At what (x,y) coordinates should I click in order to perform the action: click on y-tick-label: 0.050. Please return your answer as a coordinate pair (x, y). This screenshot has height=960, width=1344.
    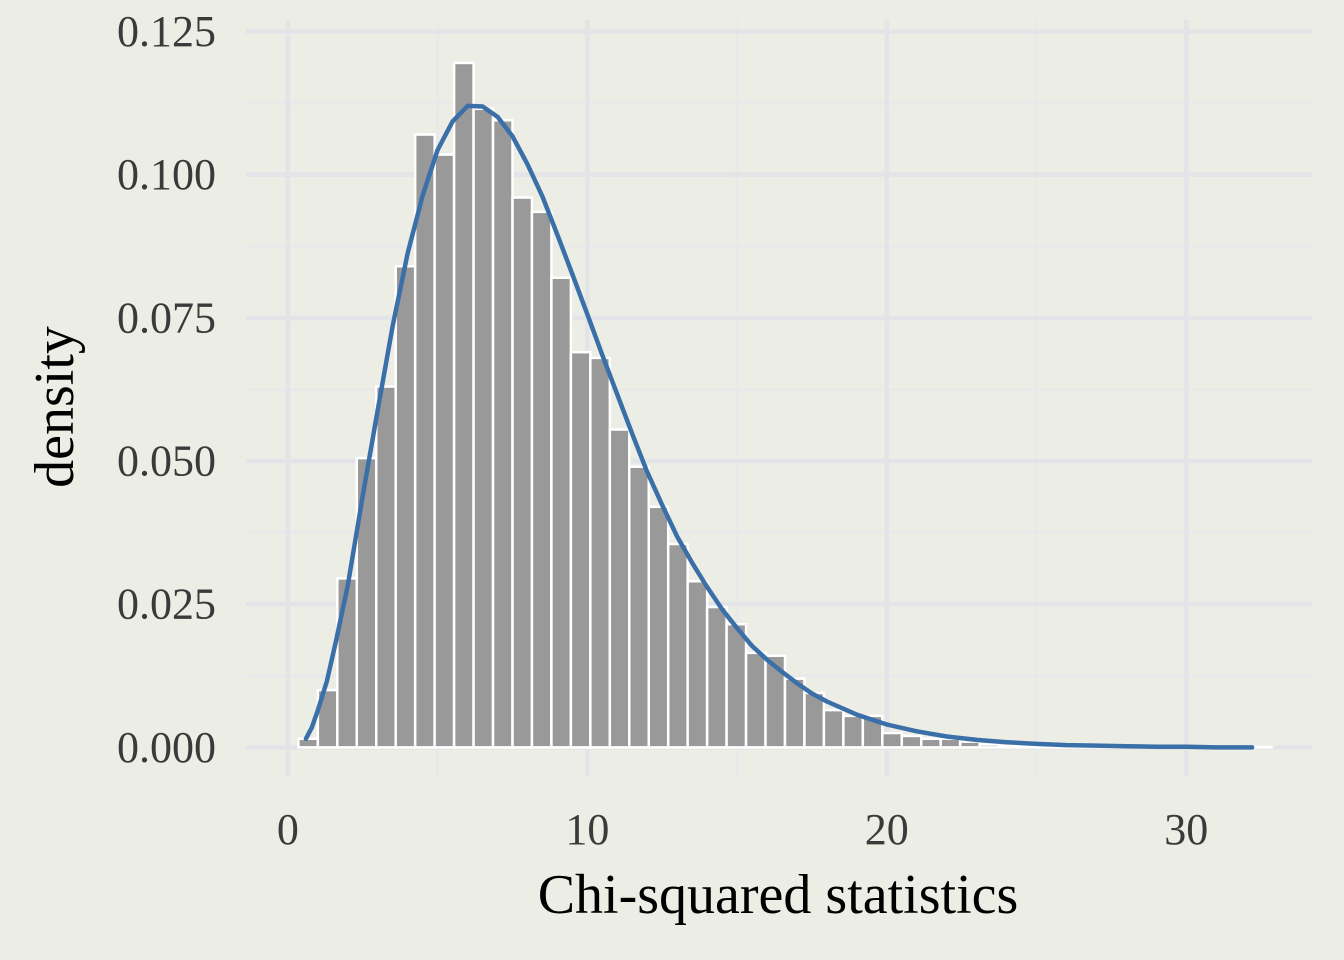
    Looking at the image, I should click on (166, 461).